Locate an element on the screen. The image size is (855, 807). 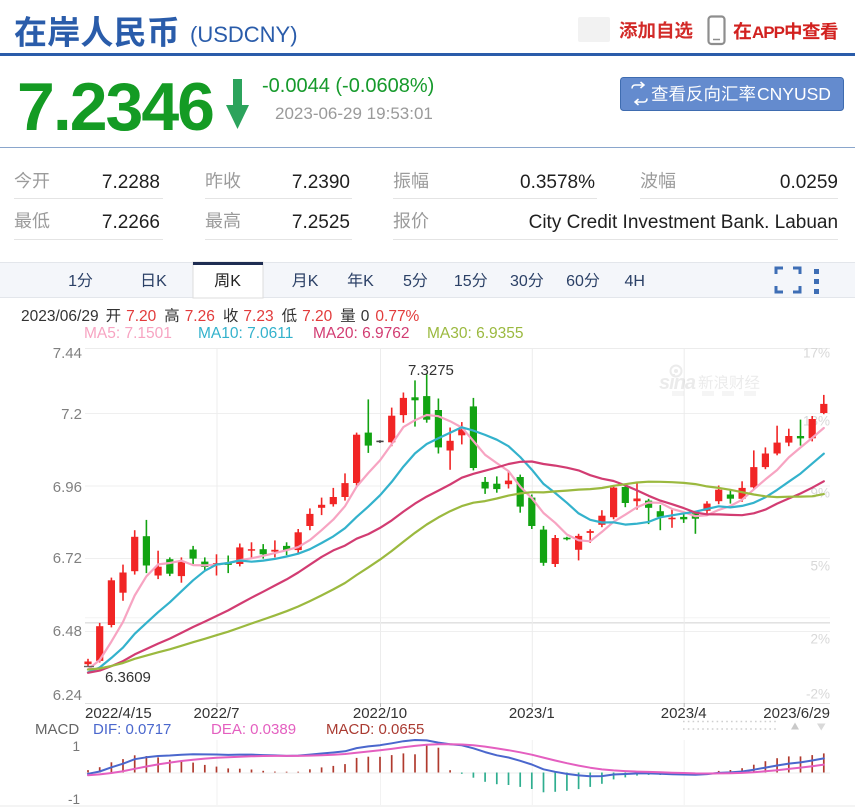
svg-text: 7.2390 is located at coordinates (321, 182).